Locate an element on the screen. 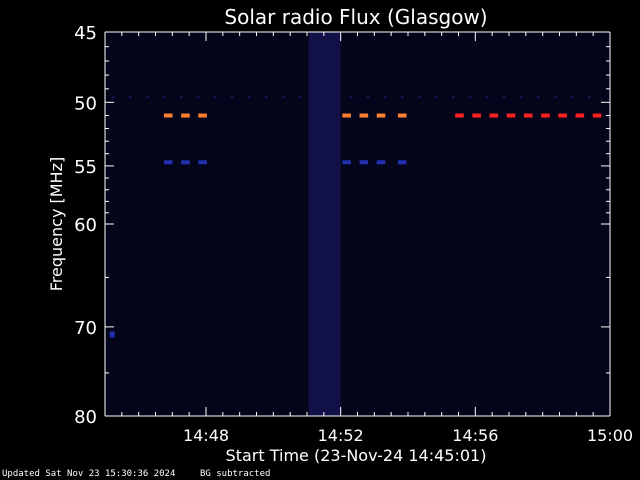  y-tick-label: 60 is located at coordinates (85, 225).